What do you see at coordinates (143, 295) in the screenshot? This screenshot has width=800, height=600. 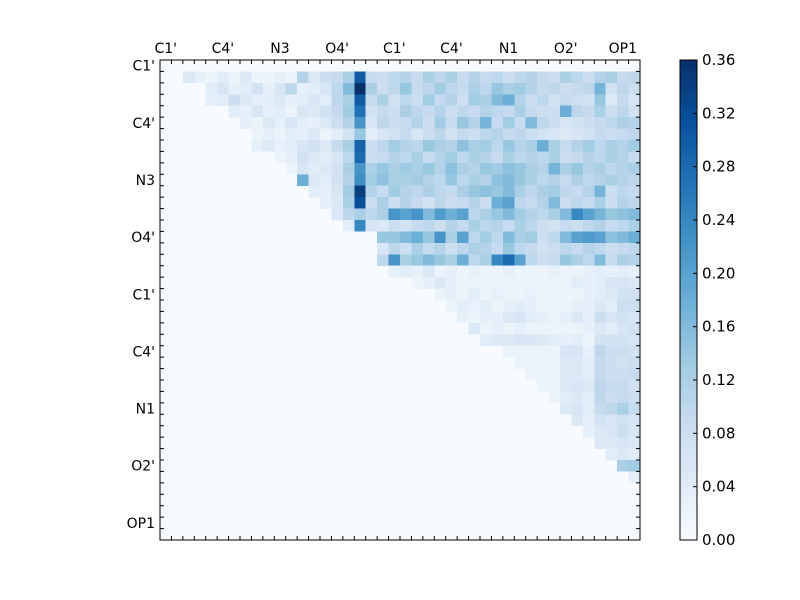 I see `y-tick-label: C1'` at bounding box center [143, 295].